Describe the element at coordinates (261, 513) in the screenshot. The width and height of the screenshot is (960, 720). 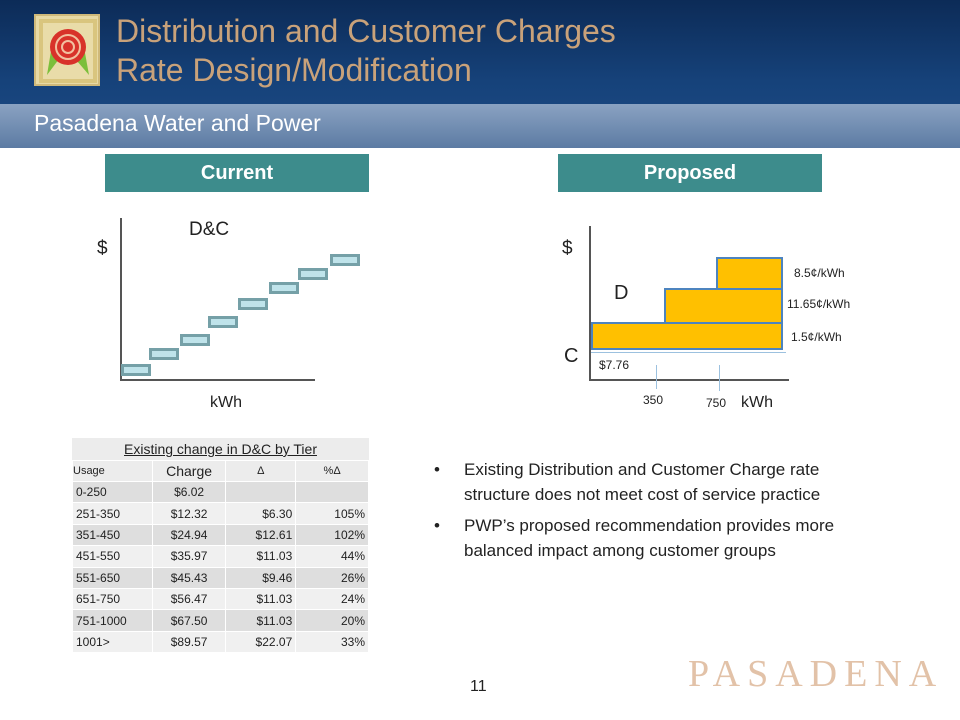
I see `delta-cell: $6.30` at that location.